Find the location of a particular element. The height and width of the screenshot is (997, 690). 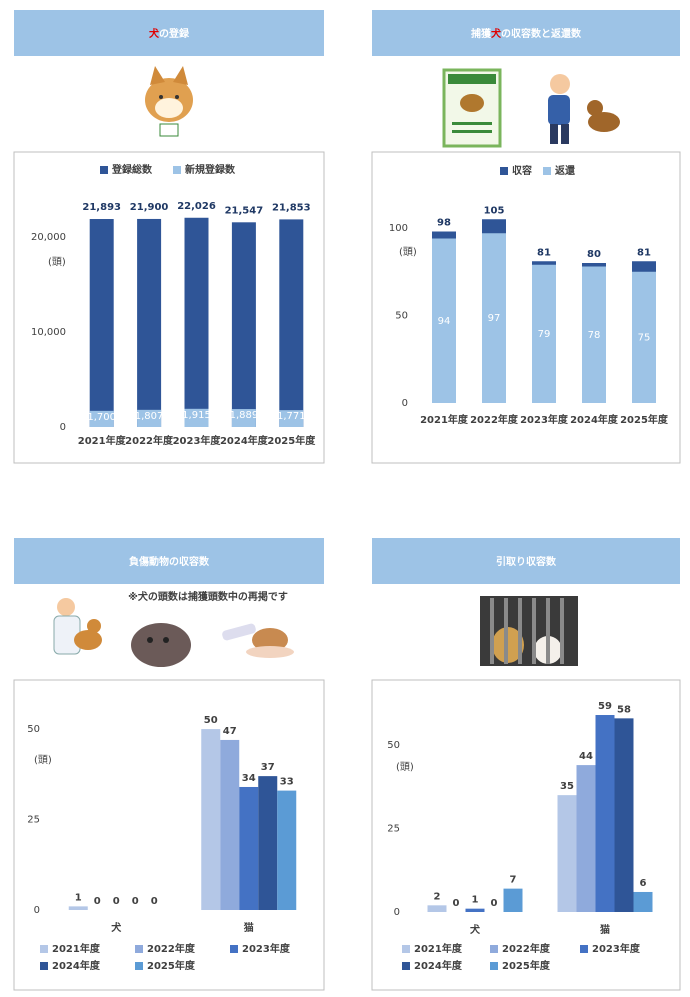

poster-illustration is located at coordinates (472, 108).